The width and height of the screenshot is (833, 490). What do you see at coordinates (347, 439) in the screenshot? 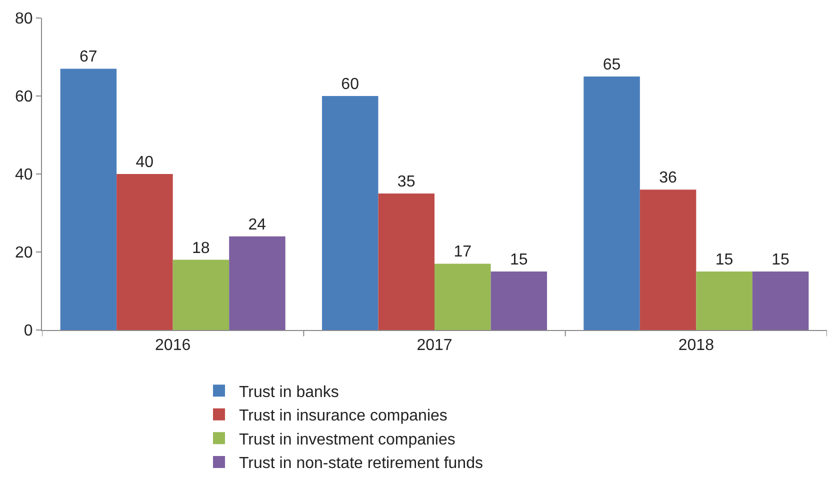
I see `legend-label: Trust in investment companies` at bounding box center [347, 439].